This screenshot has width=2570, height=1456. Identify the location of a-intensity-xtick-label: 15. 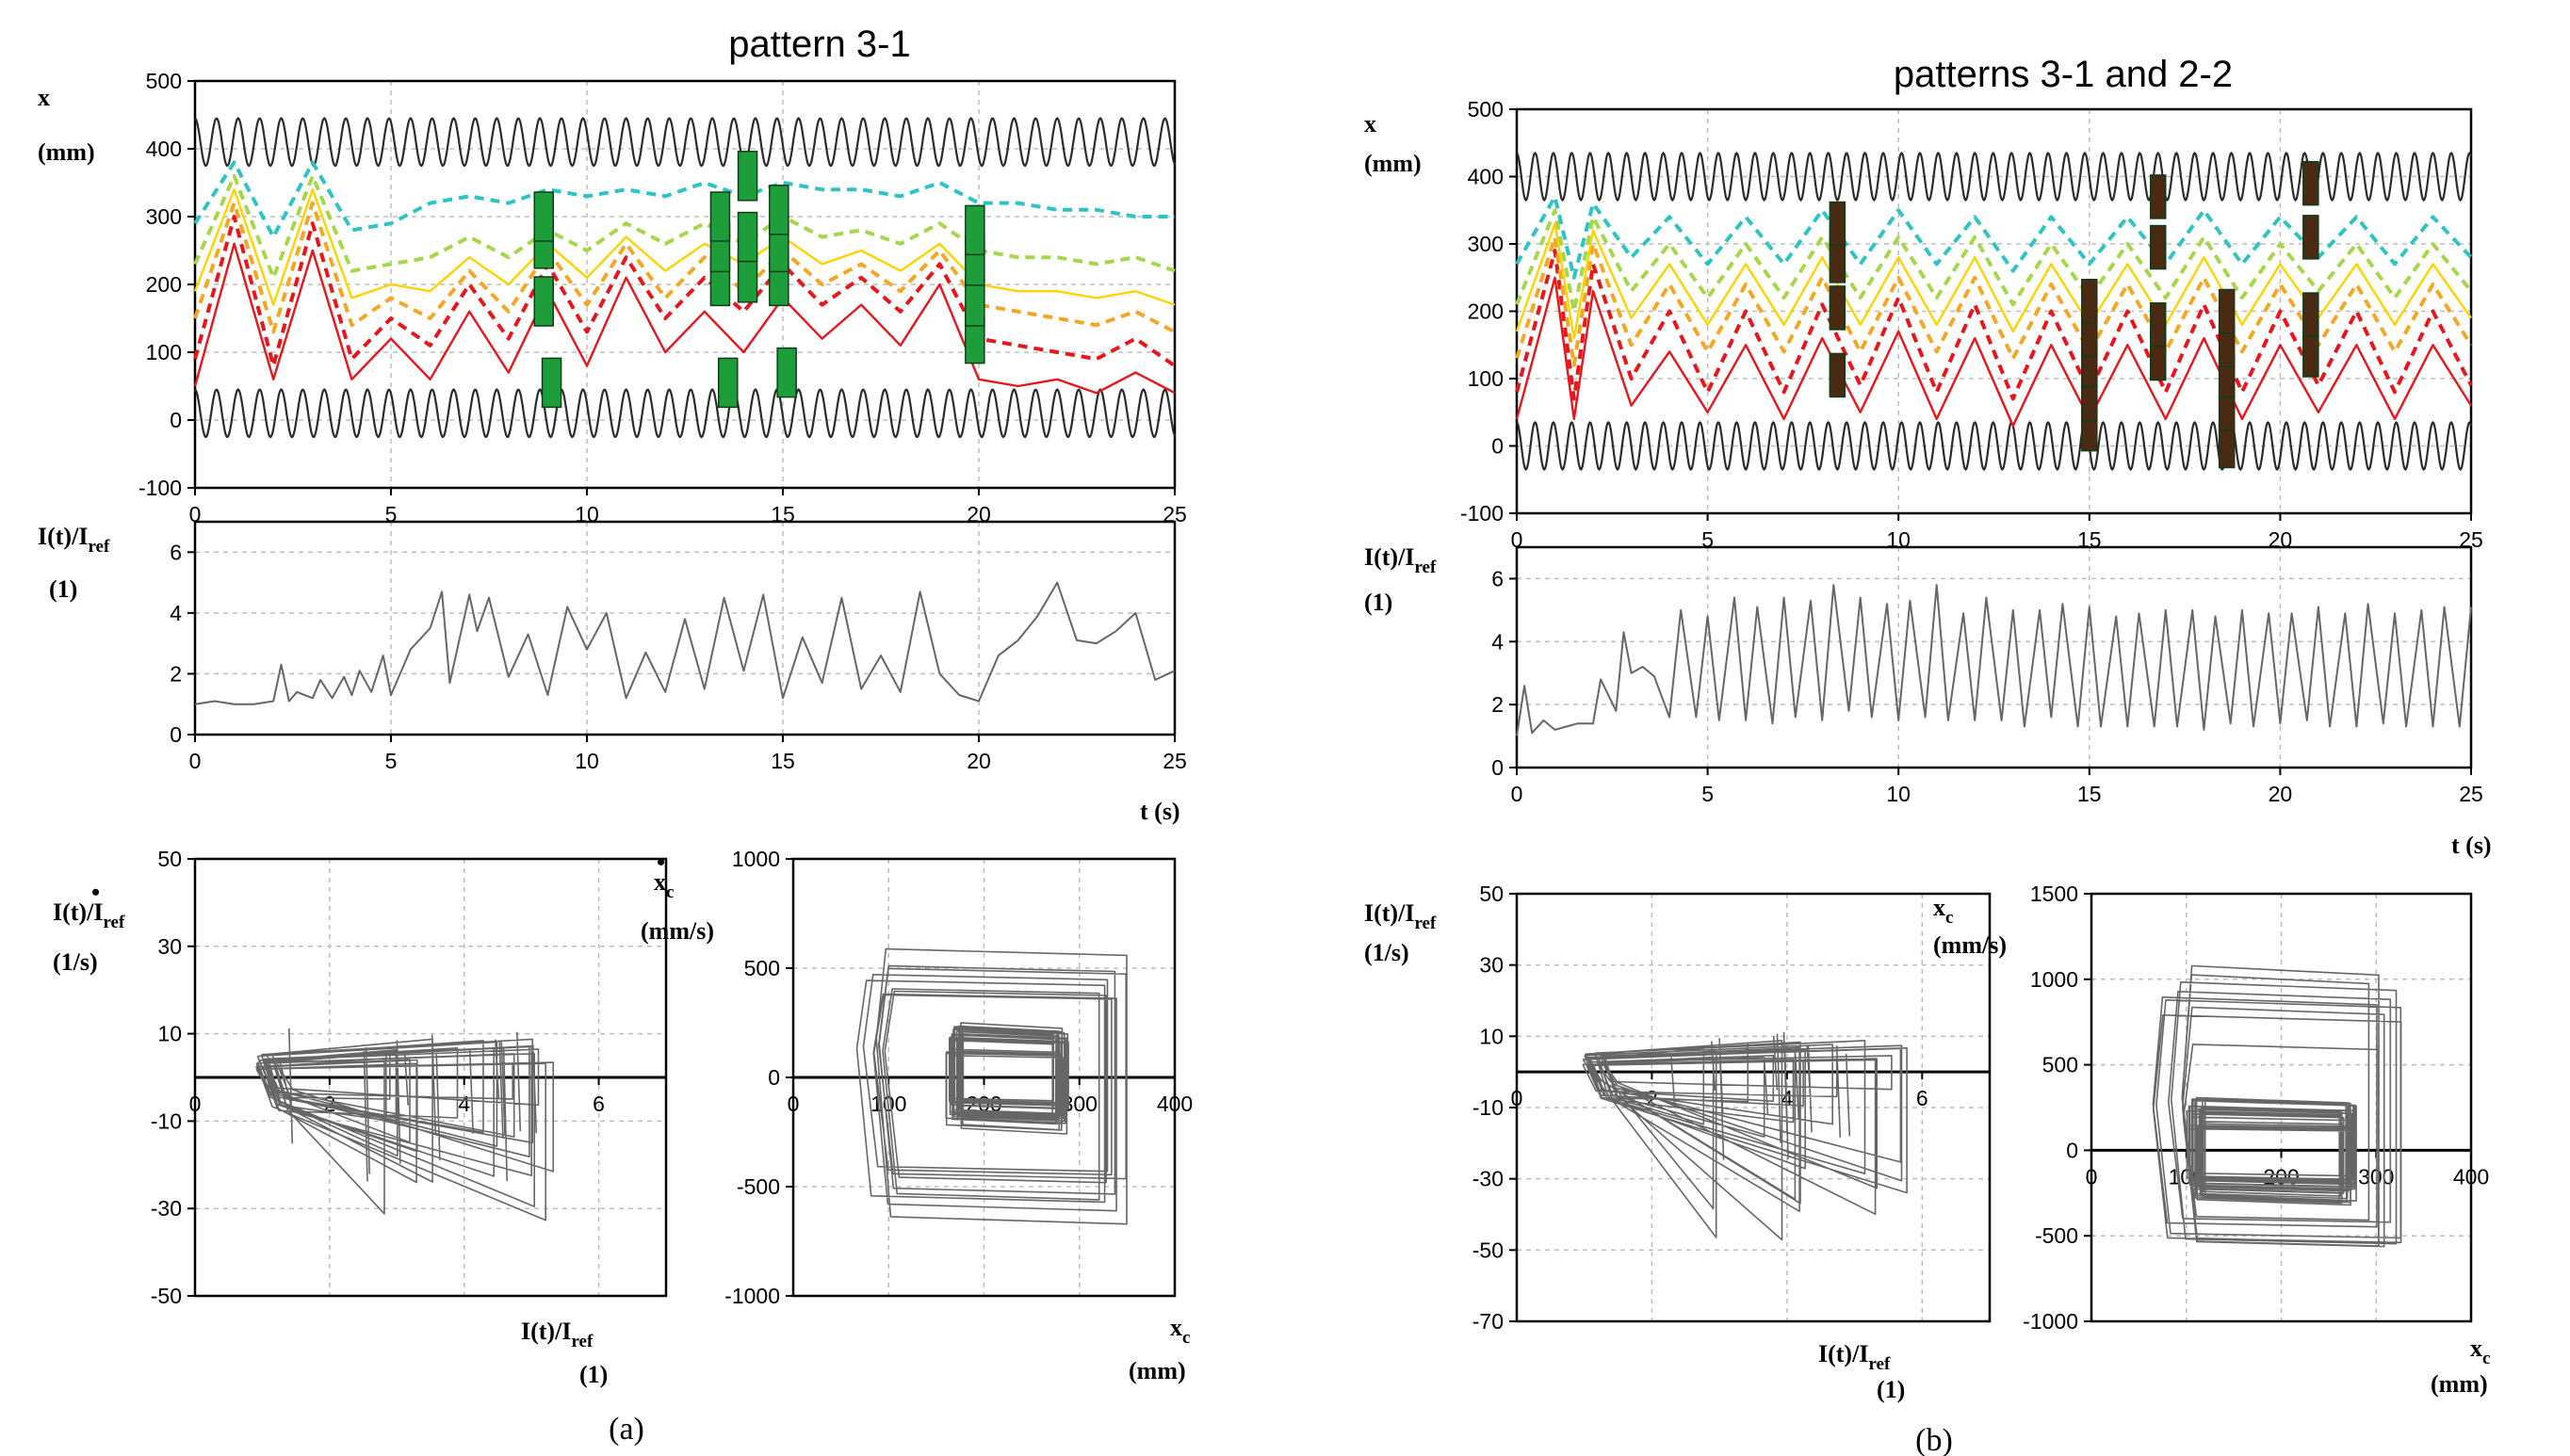
(783, 761).